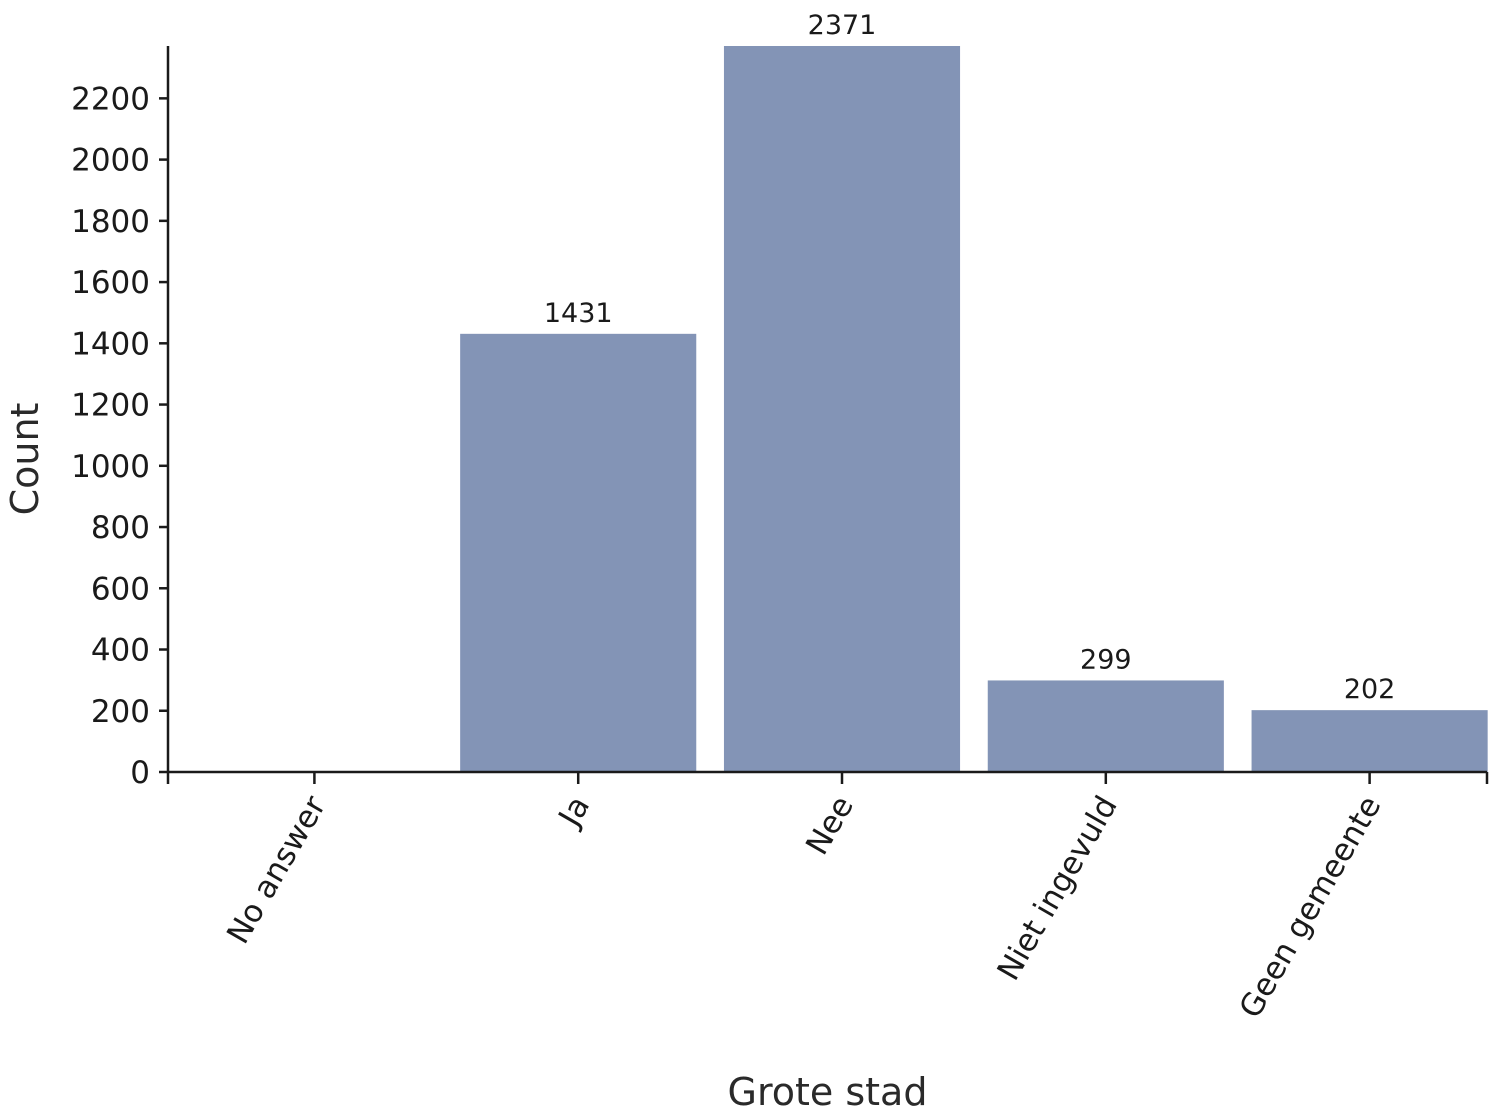 The width and height of the screenshot is (1497, 1113). What do you see at coordinates (110, 161) in the screenshot?
I see `y-tick-label: 2000` at bounding box center [110, 161].